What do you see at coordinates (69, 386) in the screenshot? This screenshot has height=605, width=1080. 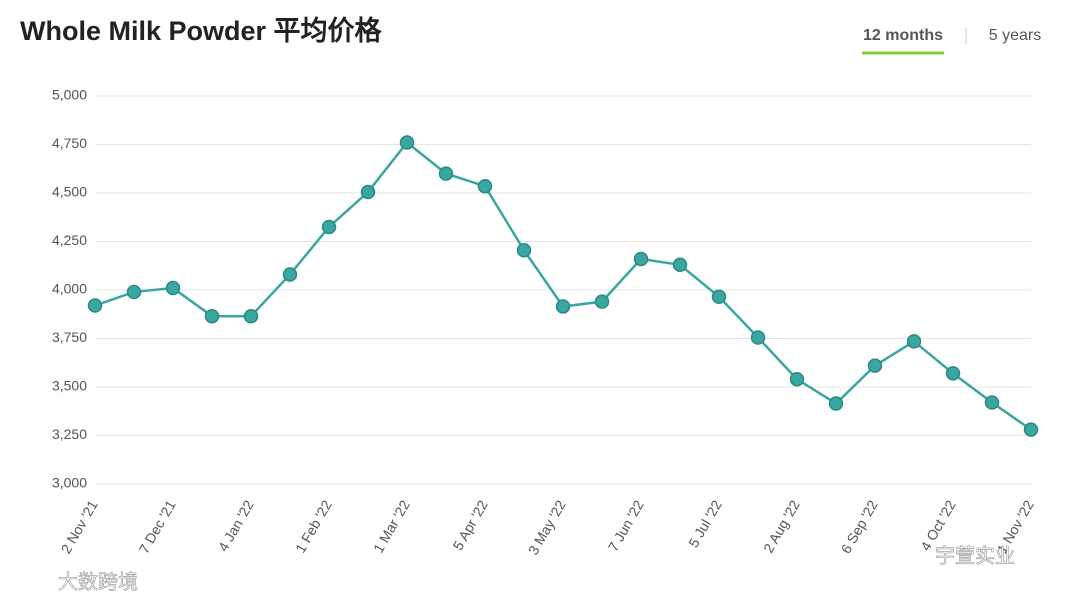 I see `y-tick-label: 3,500` at bounding box center [69, 386].